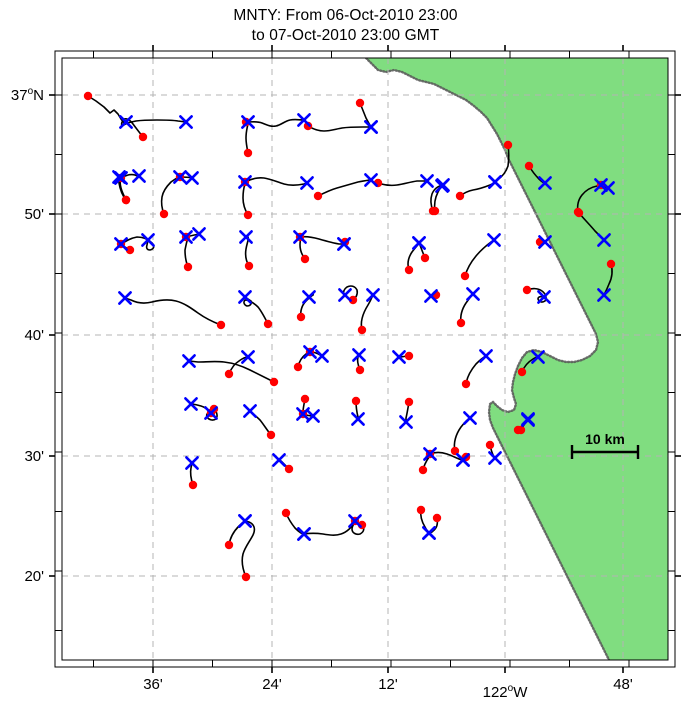  I want to click on scale-bar-label: 10 km, so click(605, 439).